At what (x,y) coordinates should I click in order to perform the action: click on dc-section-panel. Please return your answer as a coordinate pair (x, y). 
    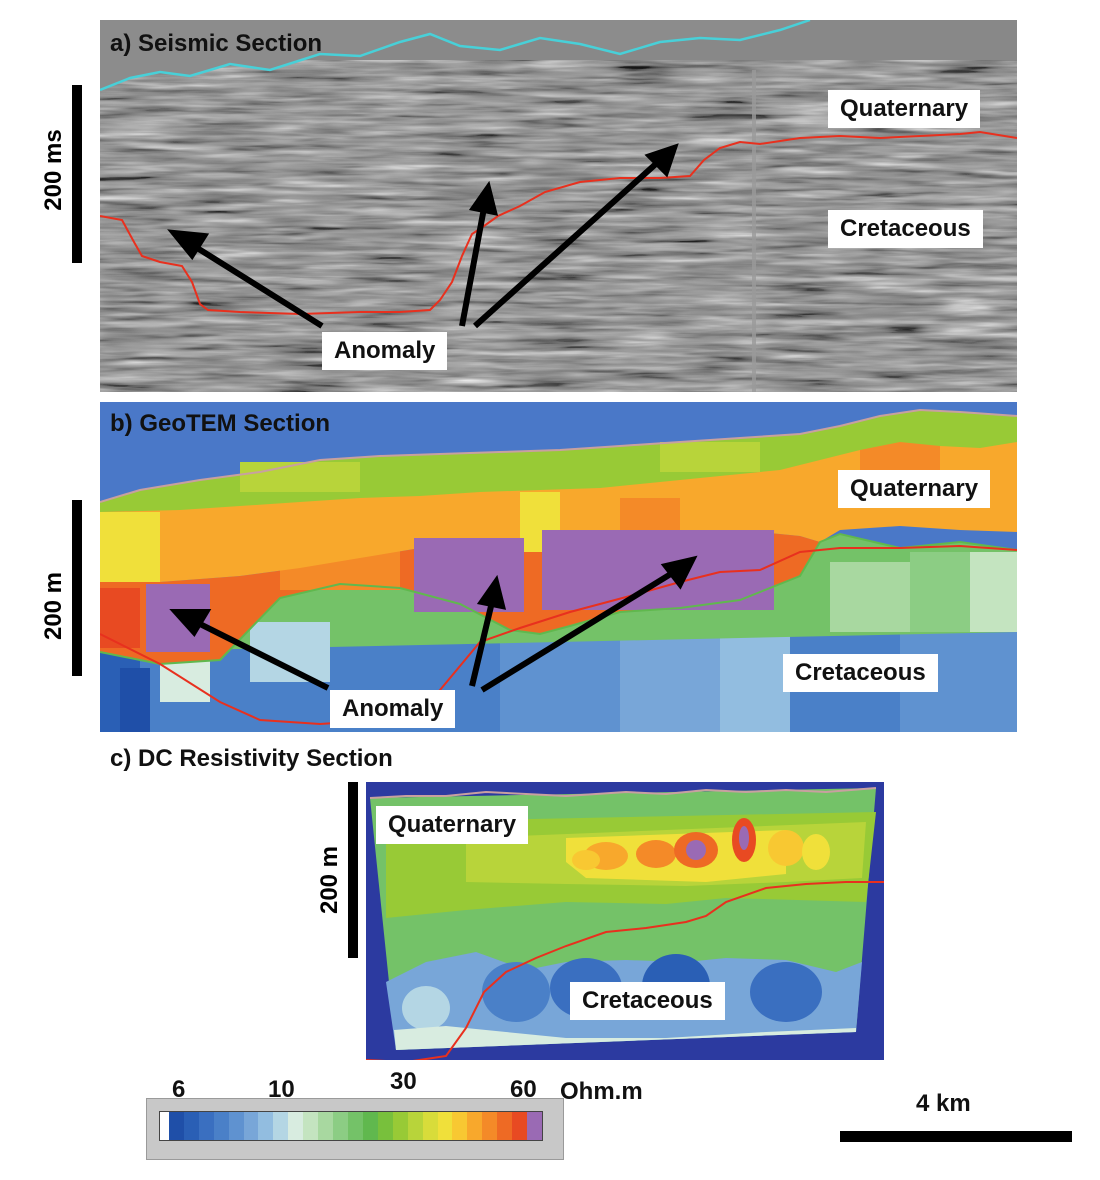
    Looking at the image, I should click on (625, 921).